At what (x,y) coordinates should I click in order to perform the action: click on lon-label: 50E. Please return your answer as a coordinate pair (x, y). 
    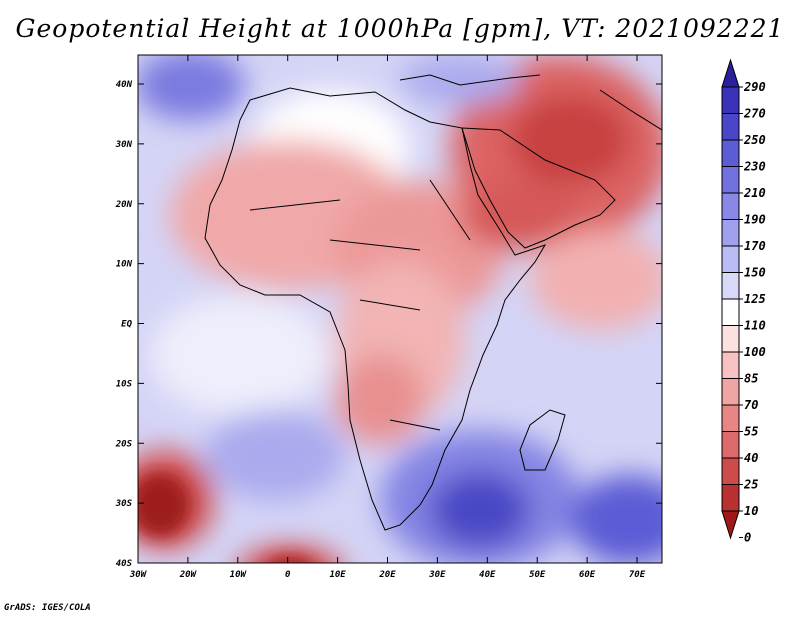
    Looking at the image, I should click on (537, 575).